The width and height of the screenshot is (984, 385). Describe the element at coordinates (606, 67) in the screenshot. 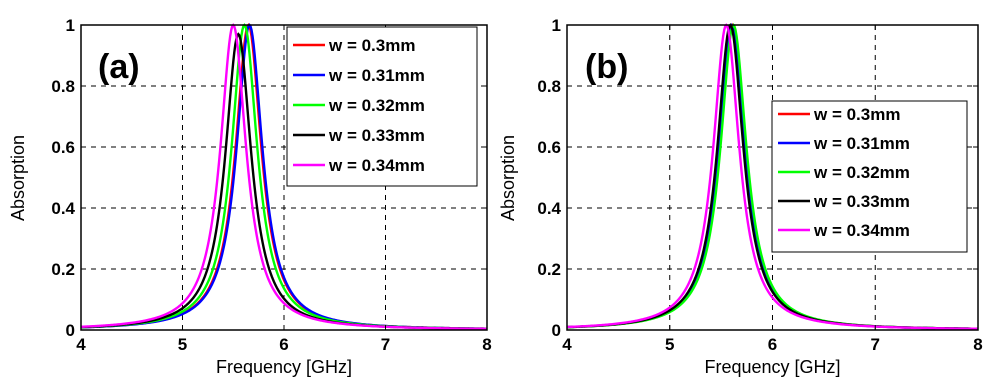

I see `panel-label: (b)` at that location.